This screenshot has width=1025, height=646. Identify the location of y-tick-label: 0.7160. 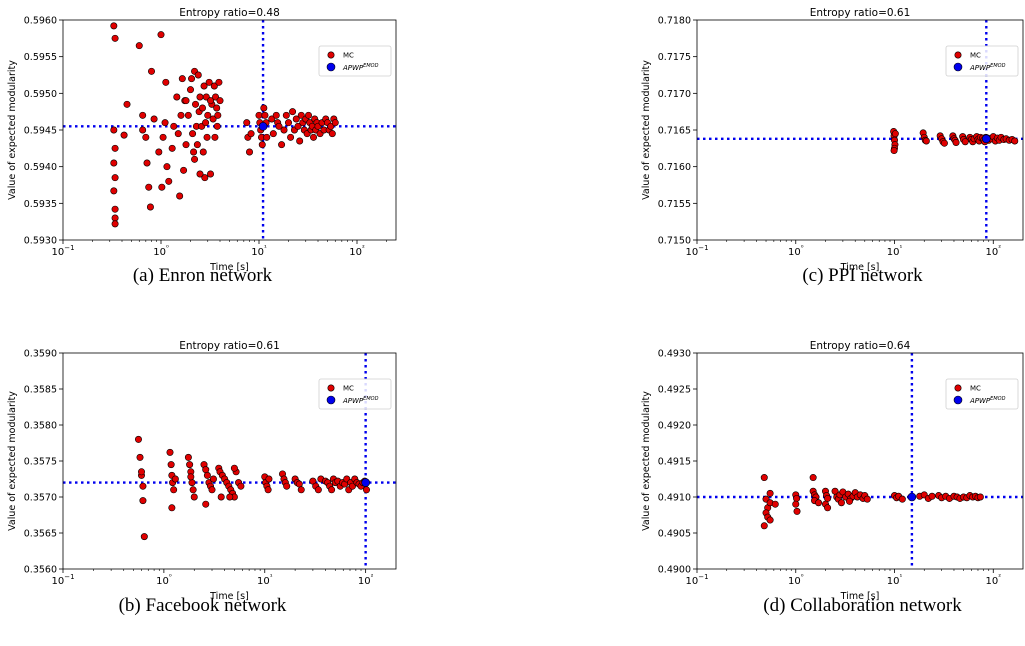
(674, 167).